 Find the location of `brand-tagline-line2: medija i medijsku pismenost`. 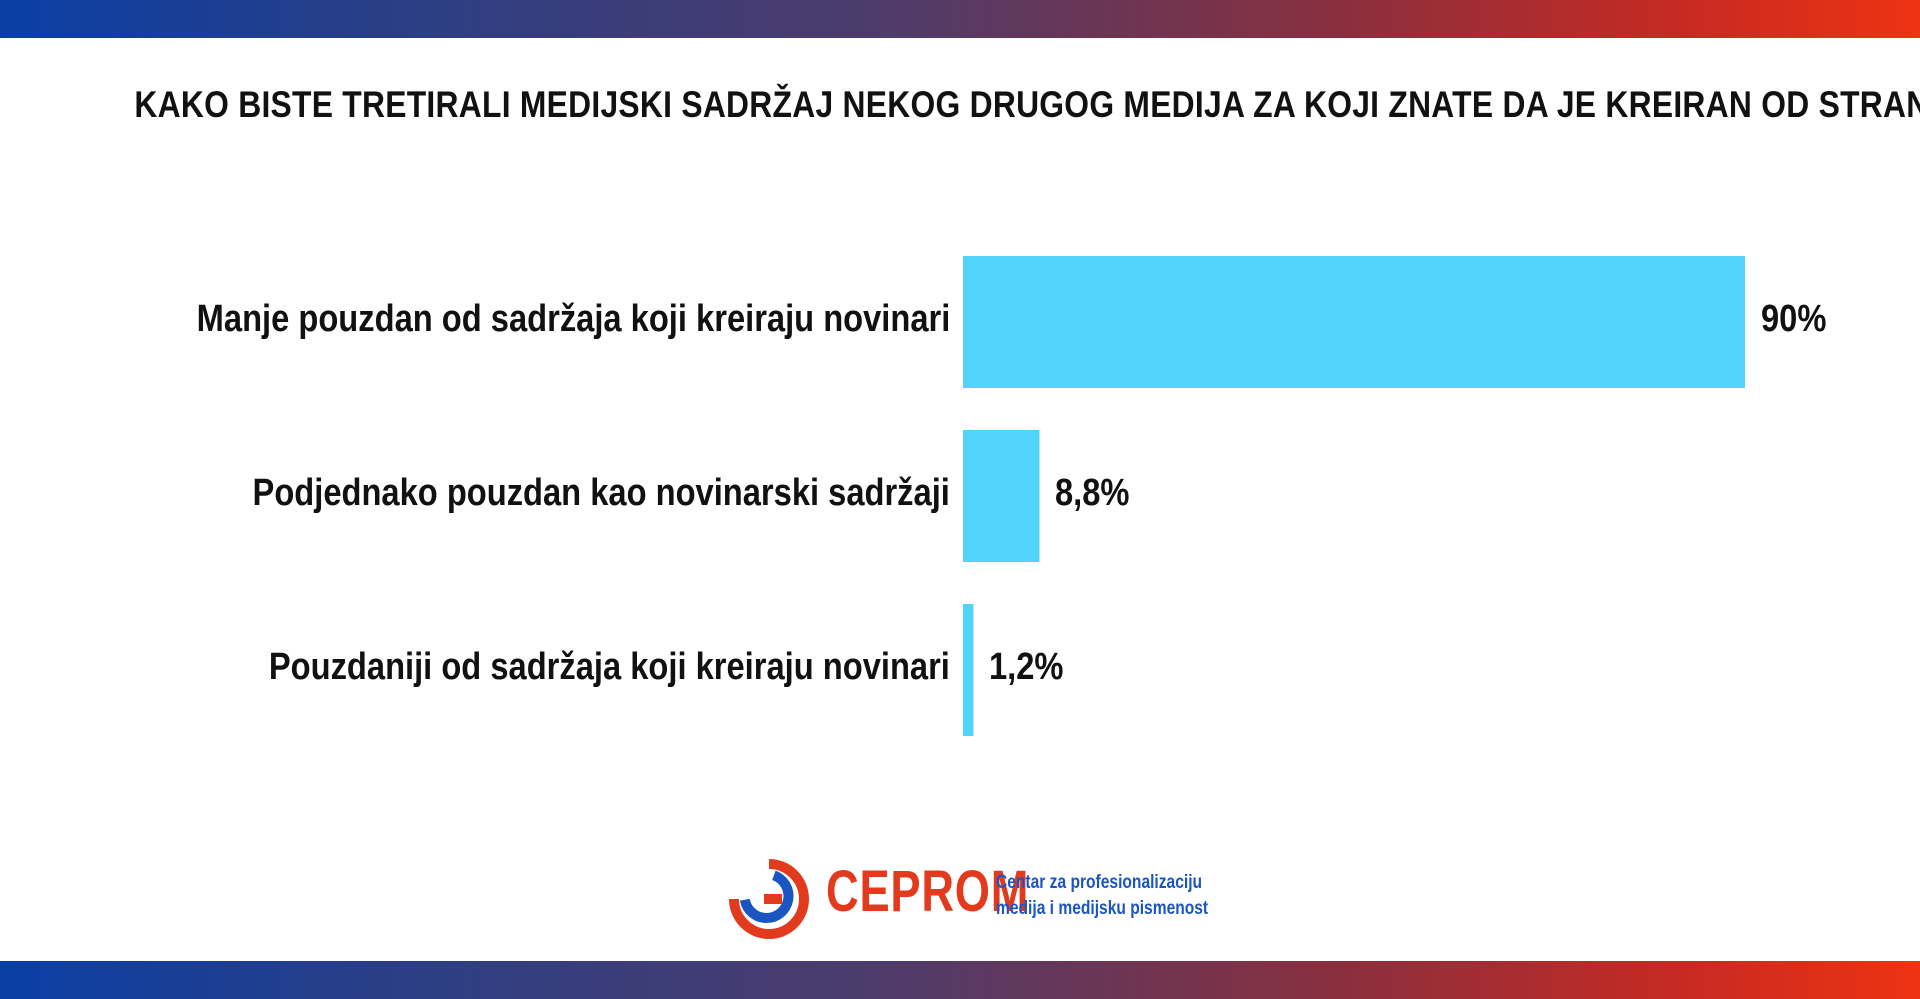

brand-tagline-line2: medija i medijsku pismenost is located at coordinates (1102, 908).